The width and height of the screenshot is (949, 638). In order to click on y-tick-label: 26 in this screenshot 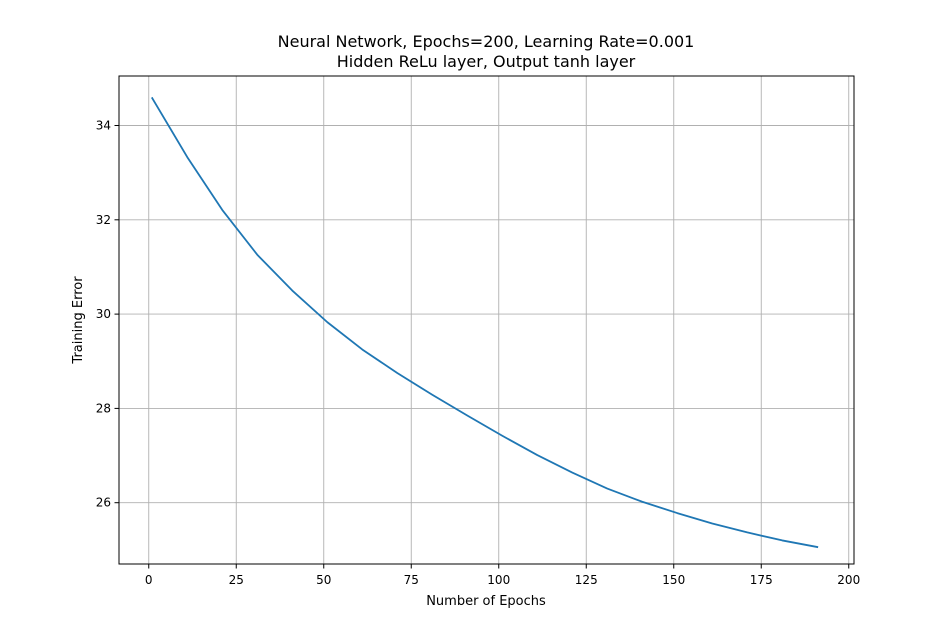, I will do `click(103, 503)`.